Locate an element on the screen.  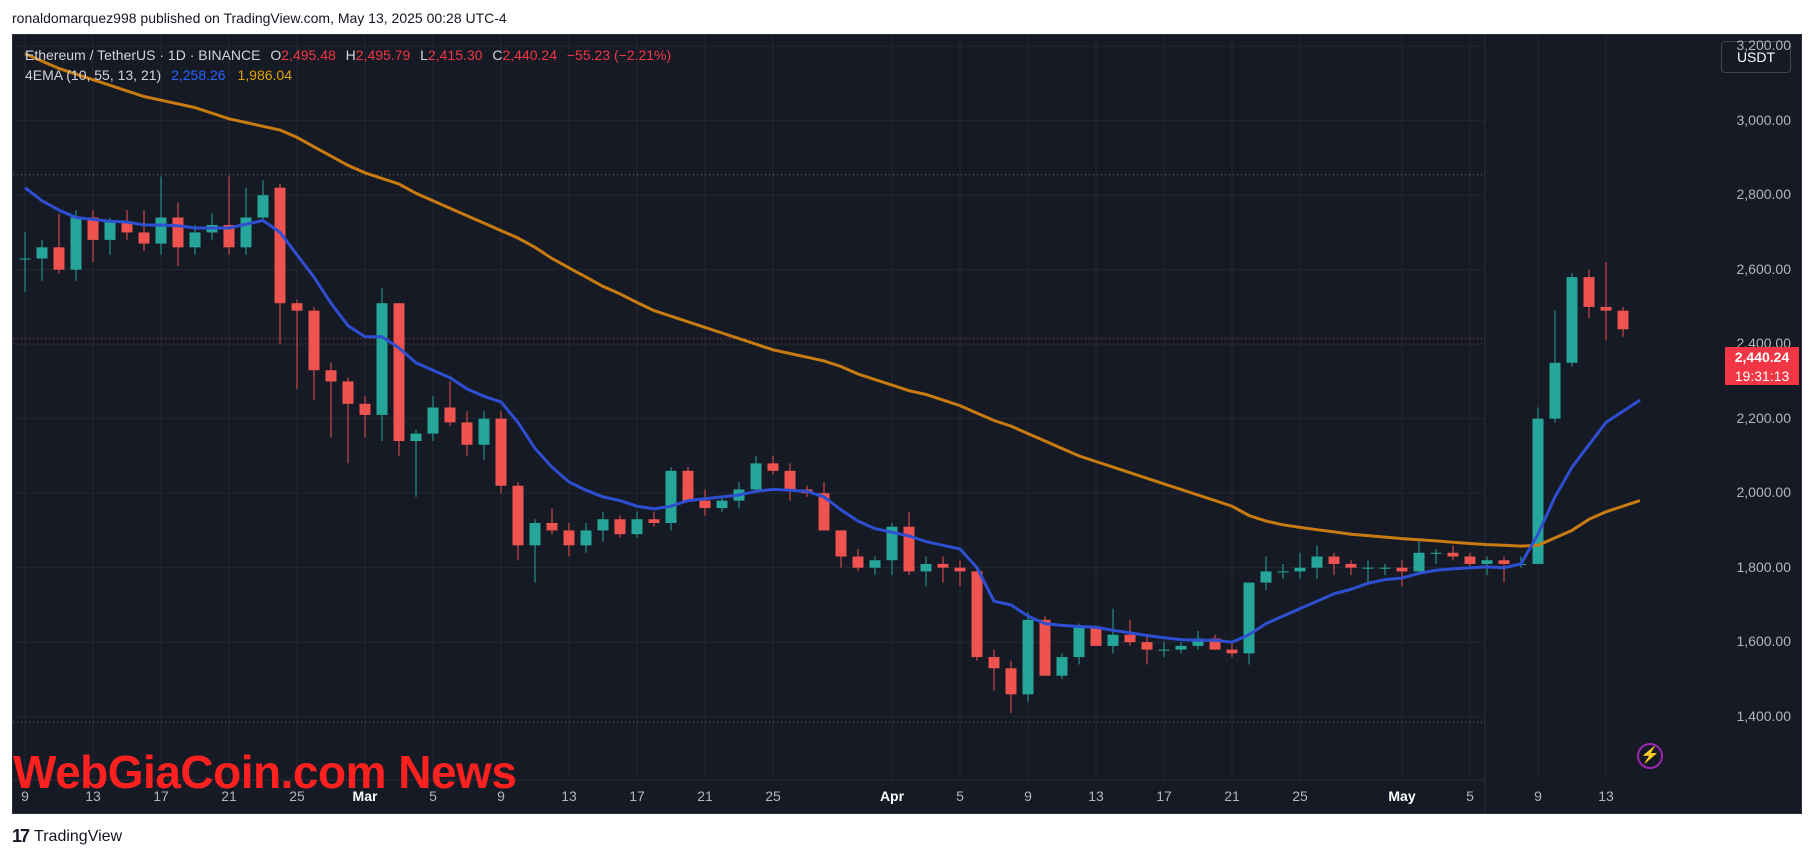
indicator-label: 4EMA (10, 55, 13, 21) is located at coordinates (93, 75).